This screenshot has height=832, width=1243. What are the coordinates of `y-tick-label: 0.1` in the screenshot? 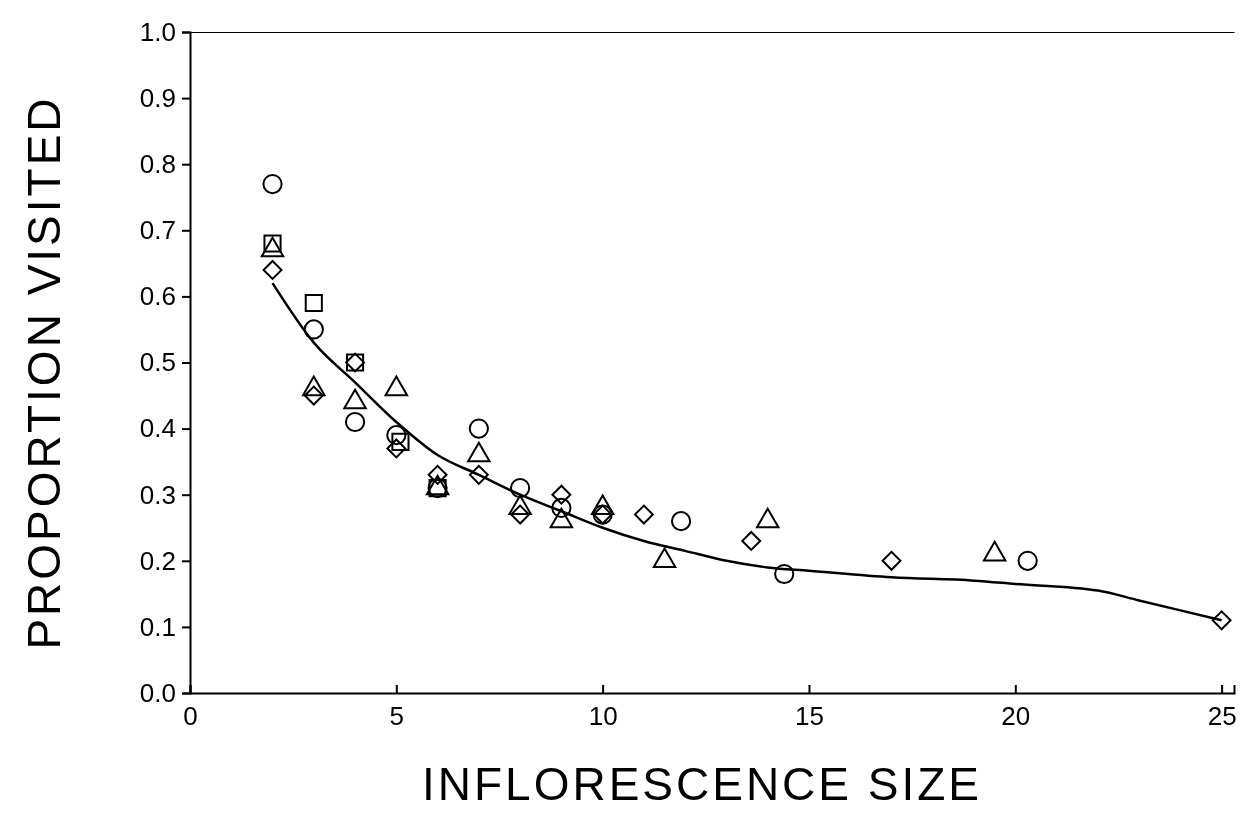 It's located at (157, 626).